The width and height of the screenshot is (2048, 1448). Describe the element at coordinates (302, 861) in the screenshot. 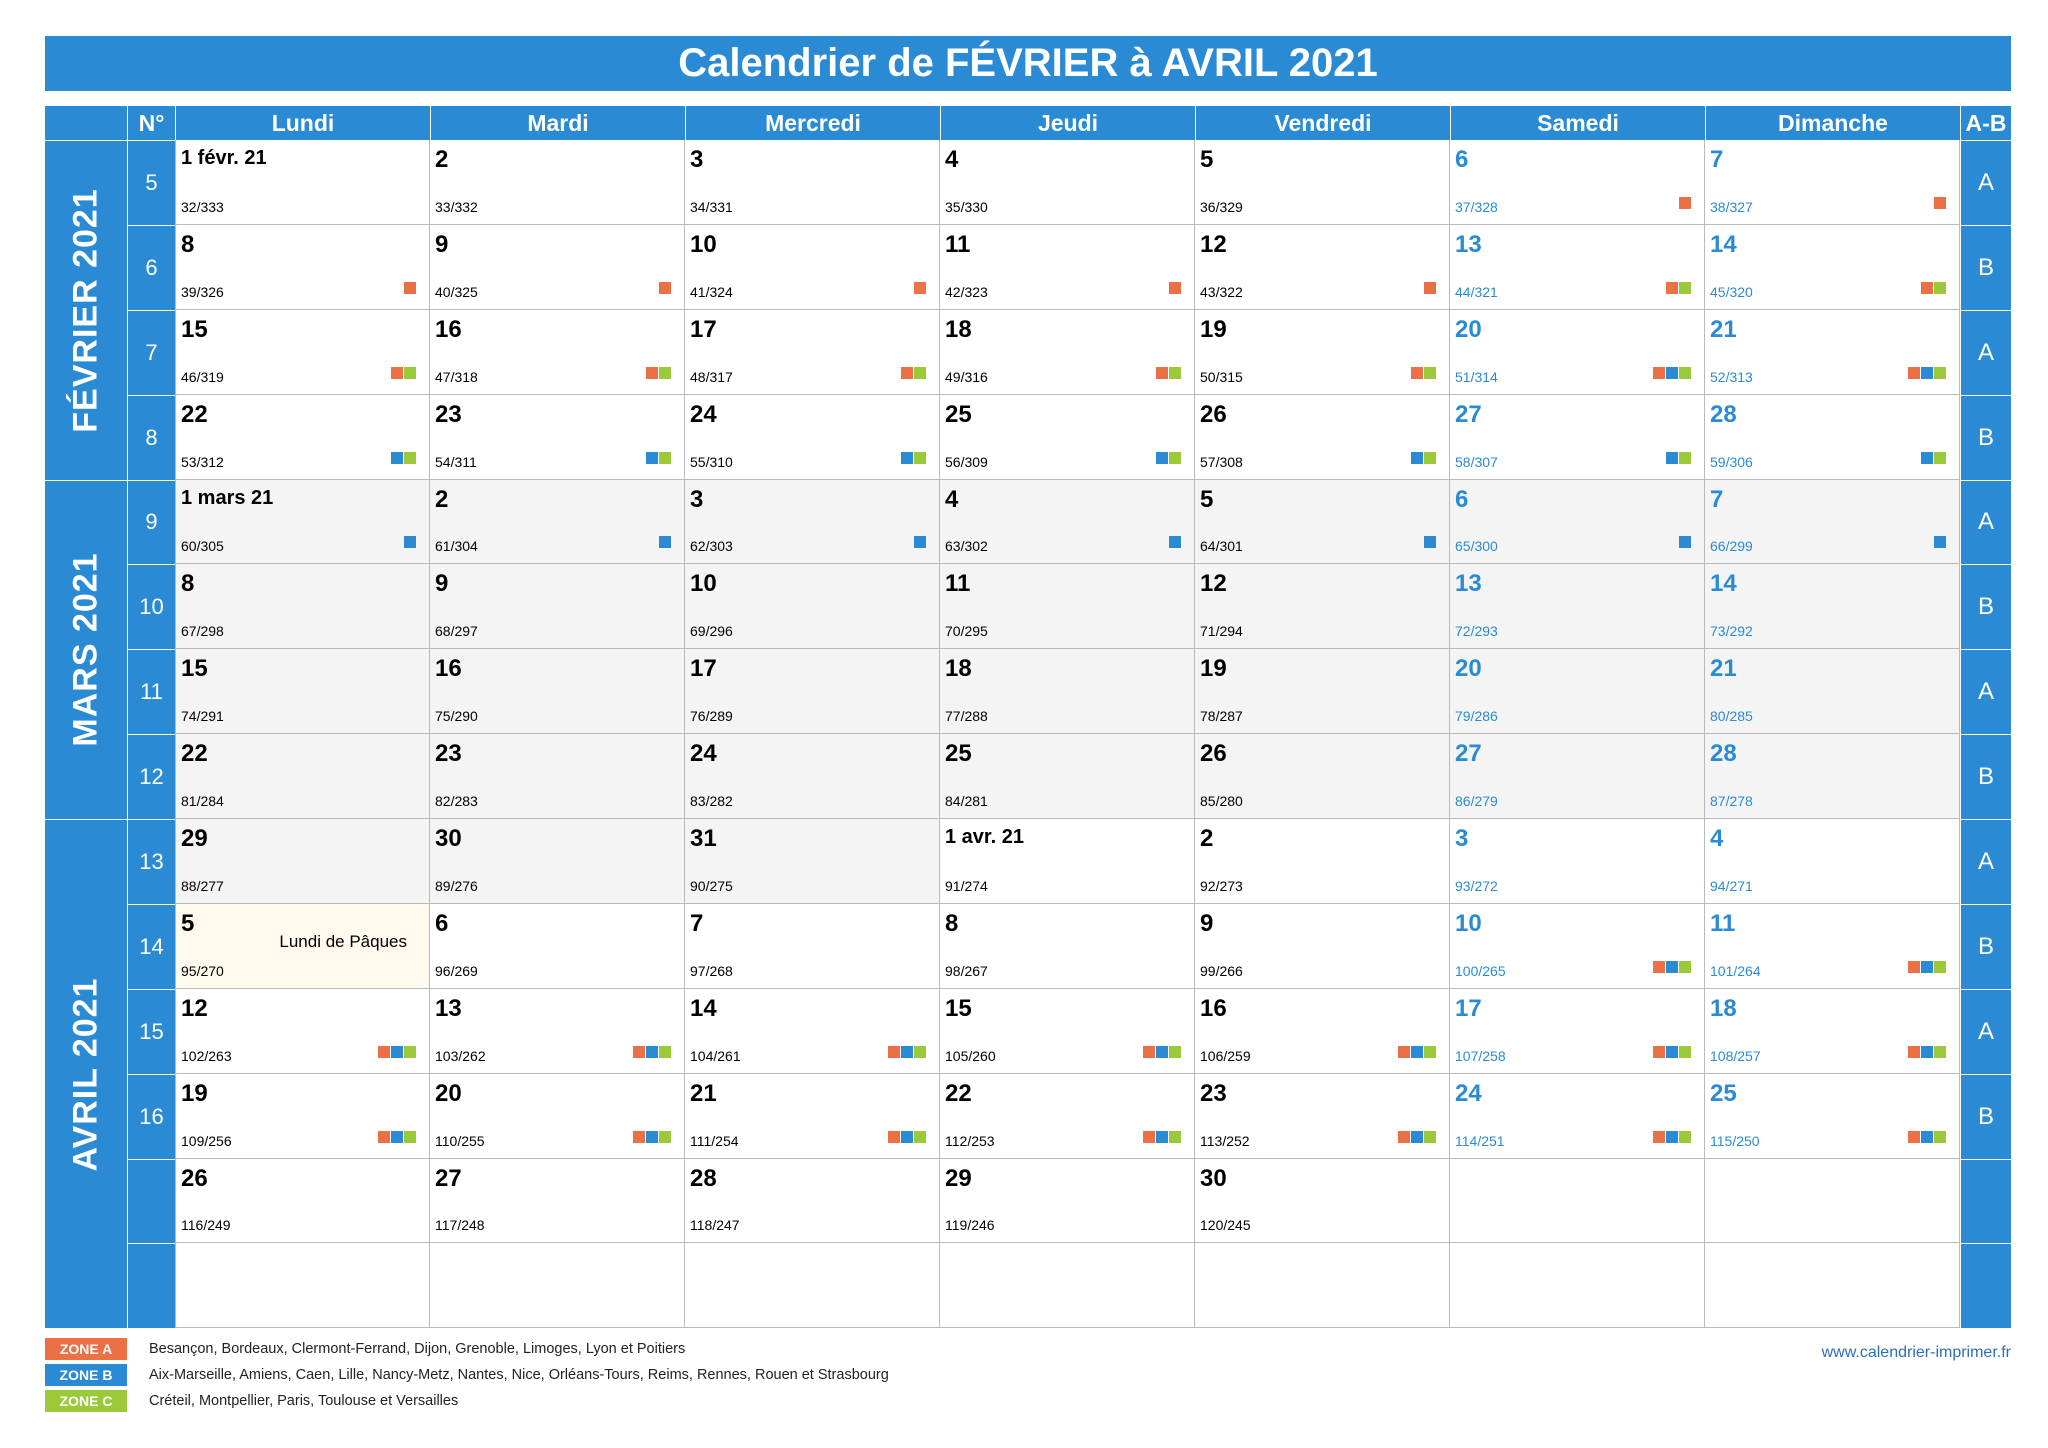

I see `day-cell: 29 88/277` at that location.